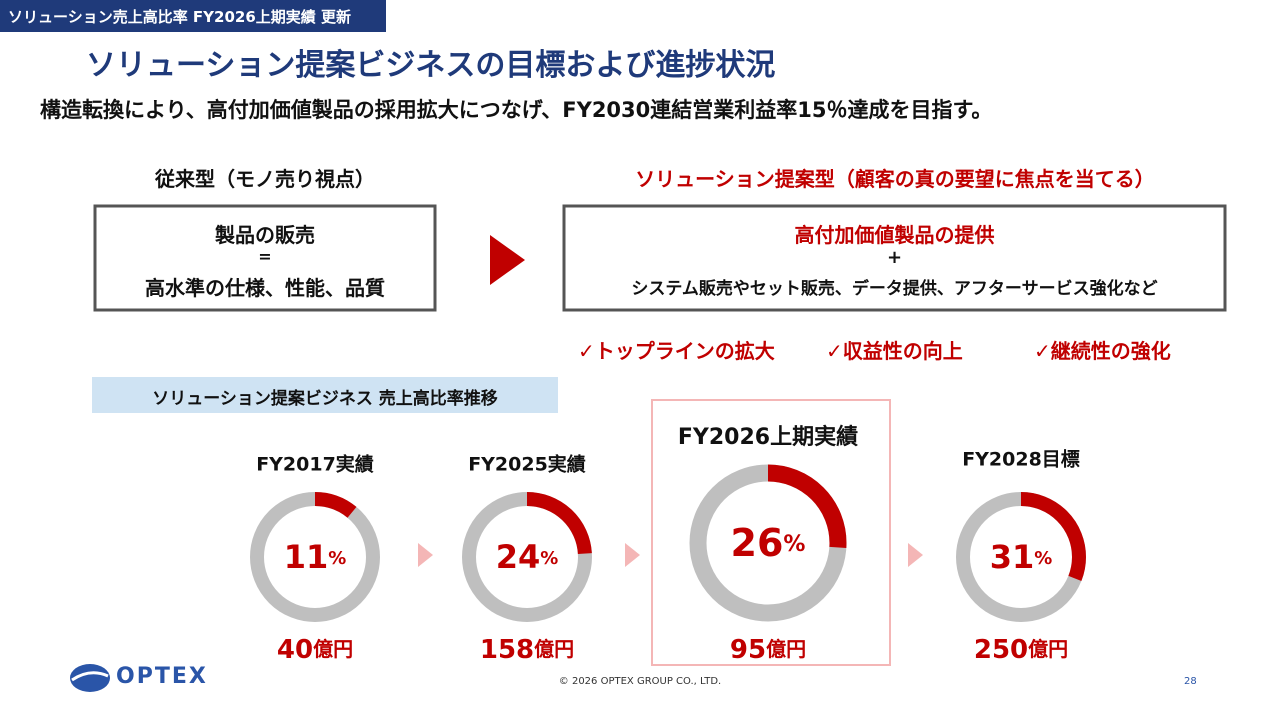  What do you see at coordinates (748, 650) in the screenshot?
I see `sales-number: 95` at bounding box center [748, 650].